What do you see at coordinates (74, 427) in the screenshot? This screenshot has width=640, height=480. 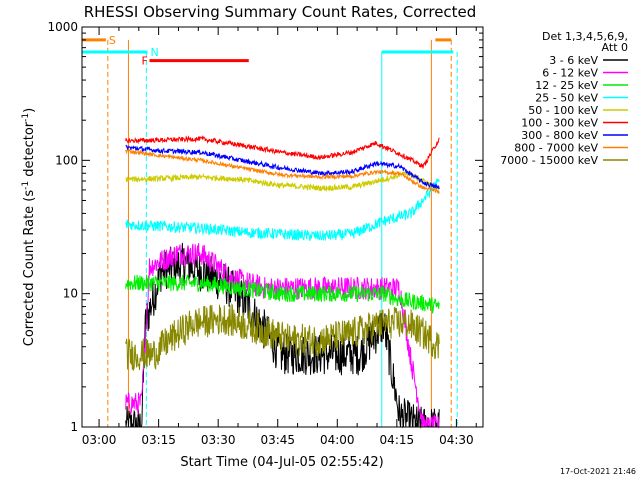 I see `y-tick-label: 1` at bounding box center [74, 427].